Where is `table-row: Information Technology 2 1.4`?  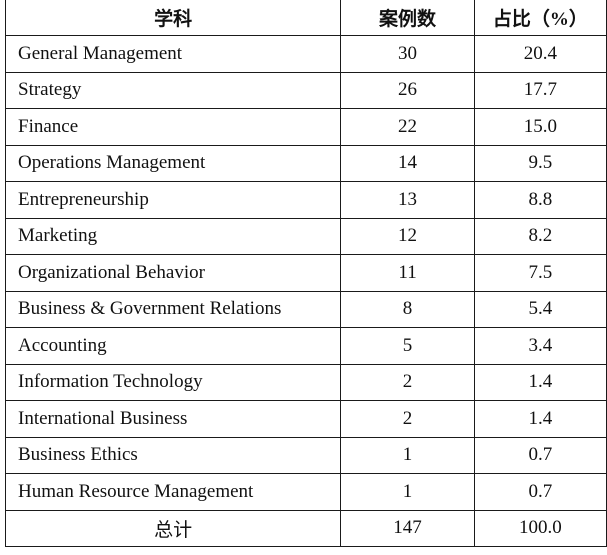 table-row: Information Technology 2 1.4 is located at coordinates (305, 382).